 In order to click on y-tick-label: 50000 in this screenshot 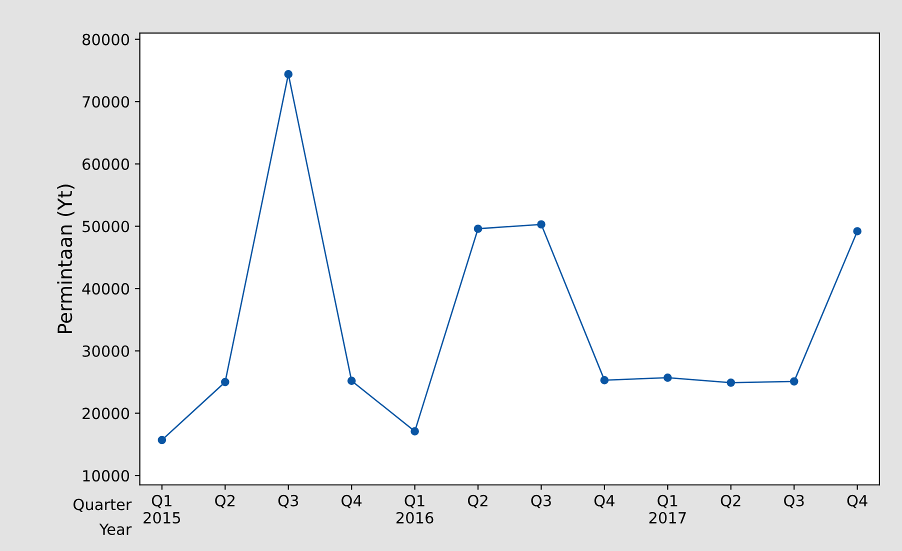, I will do `click(106, 226)`.